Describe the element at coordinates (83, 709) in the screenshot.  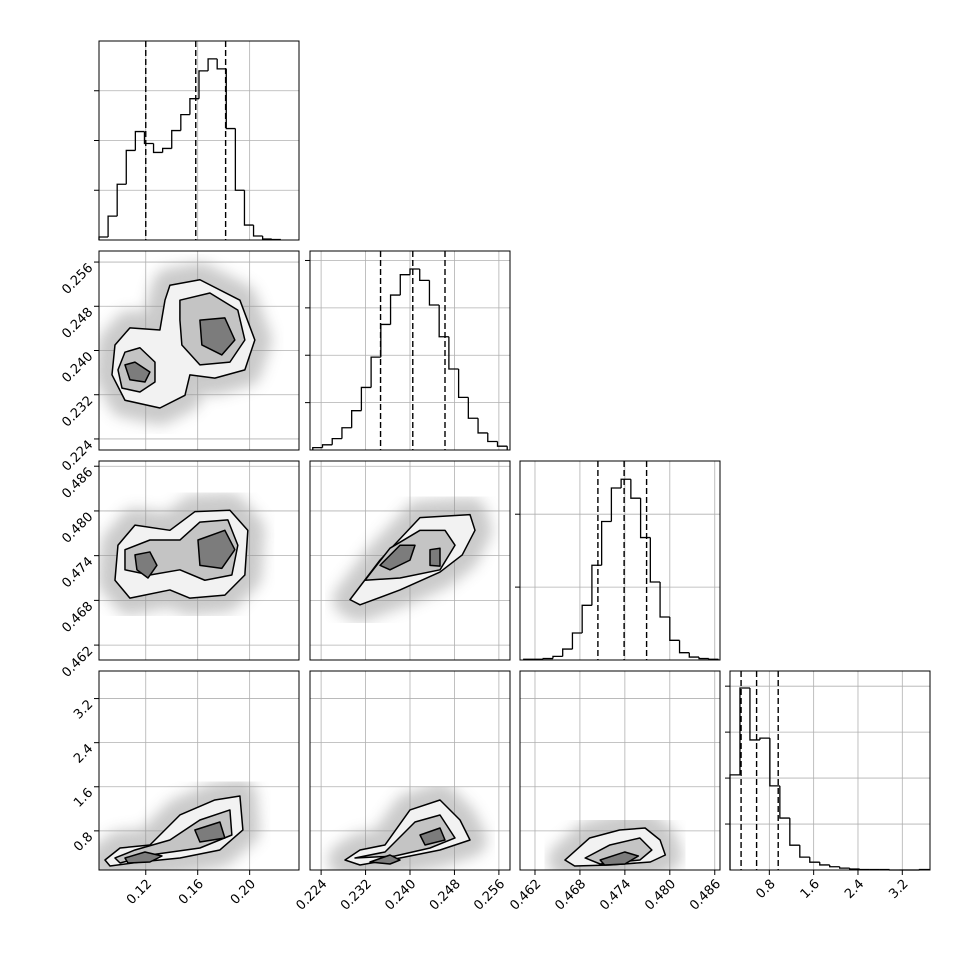
I see `y-tick-label: 3.2` at that location.